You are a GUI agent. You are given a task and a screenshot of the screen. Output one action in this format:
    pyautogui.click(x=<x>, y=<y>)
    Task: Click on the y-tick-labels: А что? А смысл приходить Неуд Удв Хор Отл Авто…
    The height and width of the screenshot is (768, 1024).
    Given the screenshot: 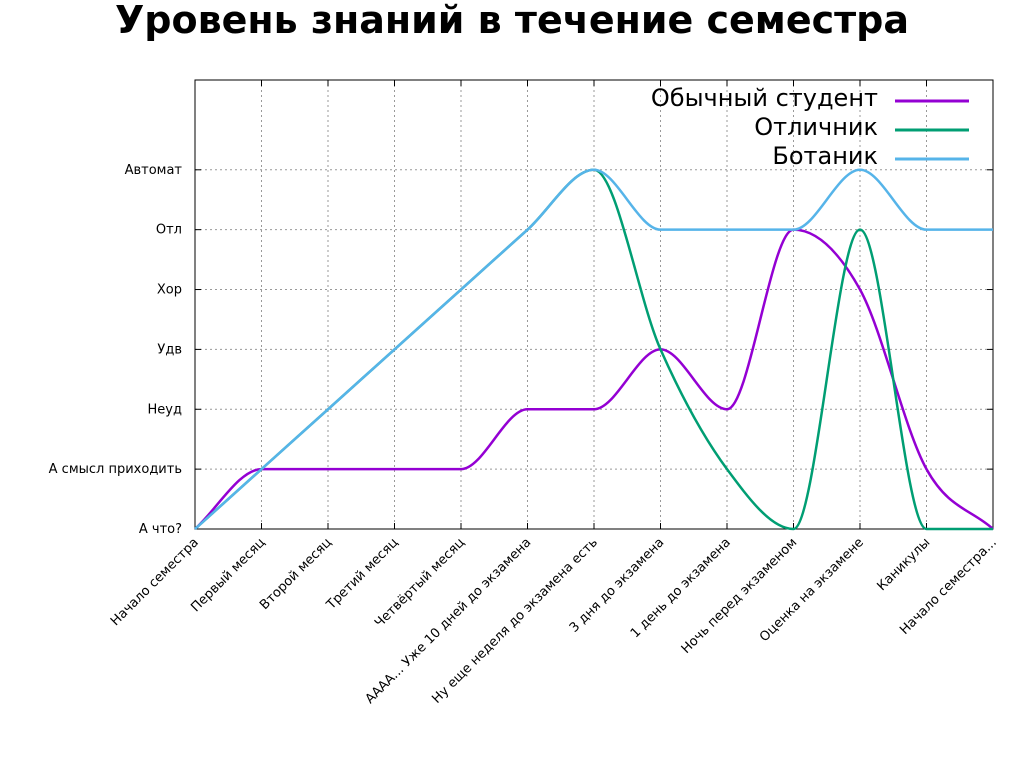 What is the action you would take?
    pyautogui.click(x=116, y=350)
    